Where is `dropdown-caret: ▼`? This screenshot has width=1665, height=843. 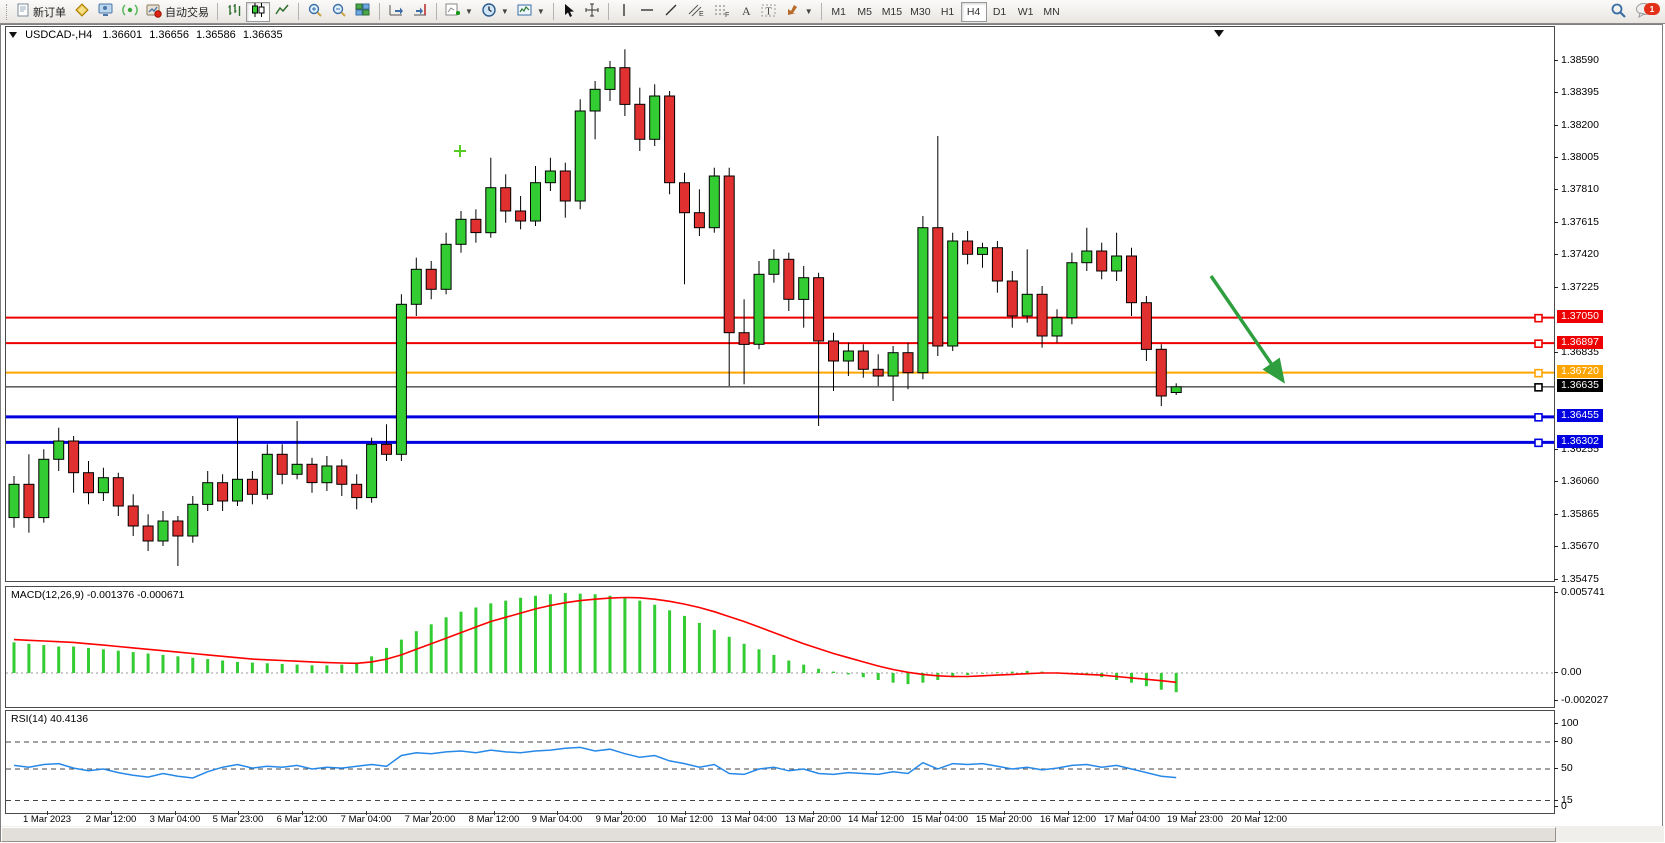
dropdown-caret: ▼ is located at coordinates (808, 11).